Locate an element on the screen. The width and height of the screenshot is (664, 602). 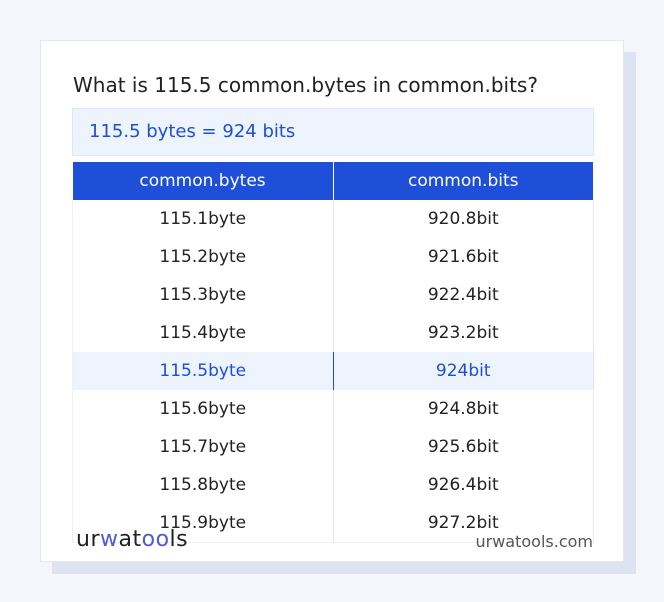
table-header: common.bytes common.bits is located at coordinates (333, 181).